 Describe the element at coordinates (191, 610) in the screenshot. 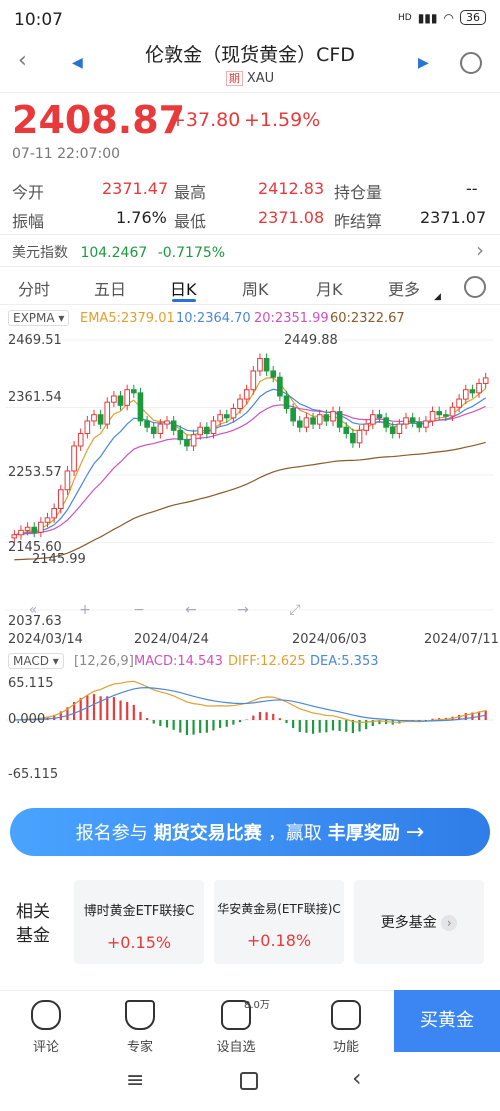

I see `pan-left-icon: ←` at that location.